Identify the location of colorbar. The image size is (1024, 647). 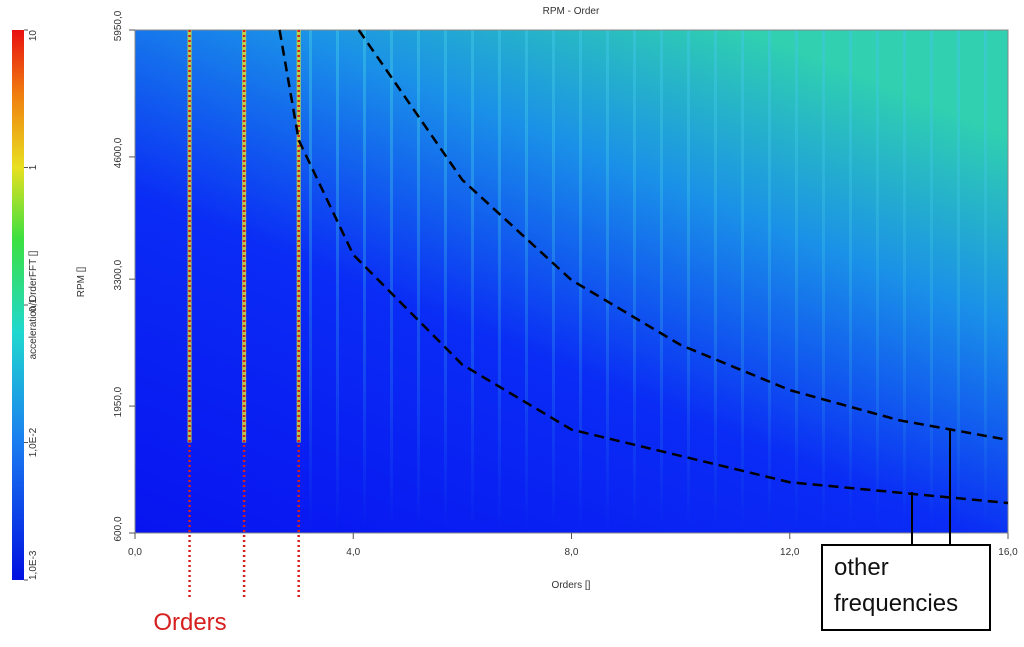
(18, 305).